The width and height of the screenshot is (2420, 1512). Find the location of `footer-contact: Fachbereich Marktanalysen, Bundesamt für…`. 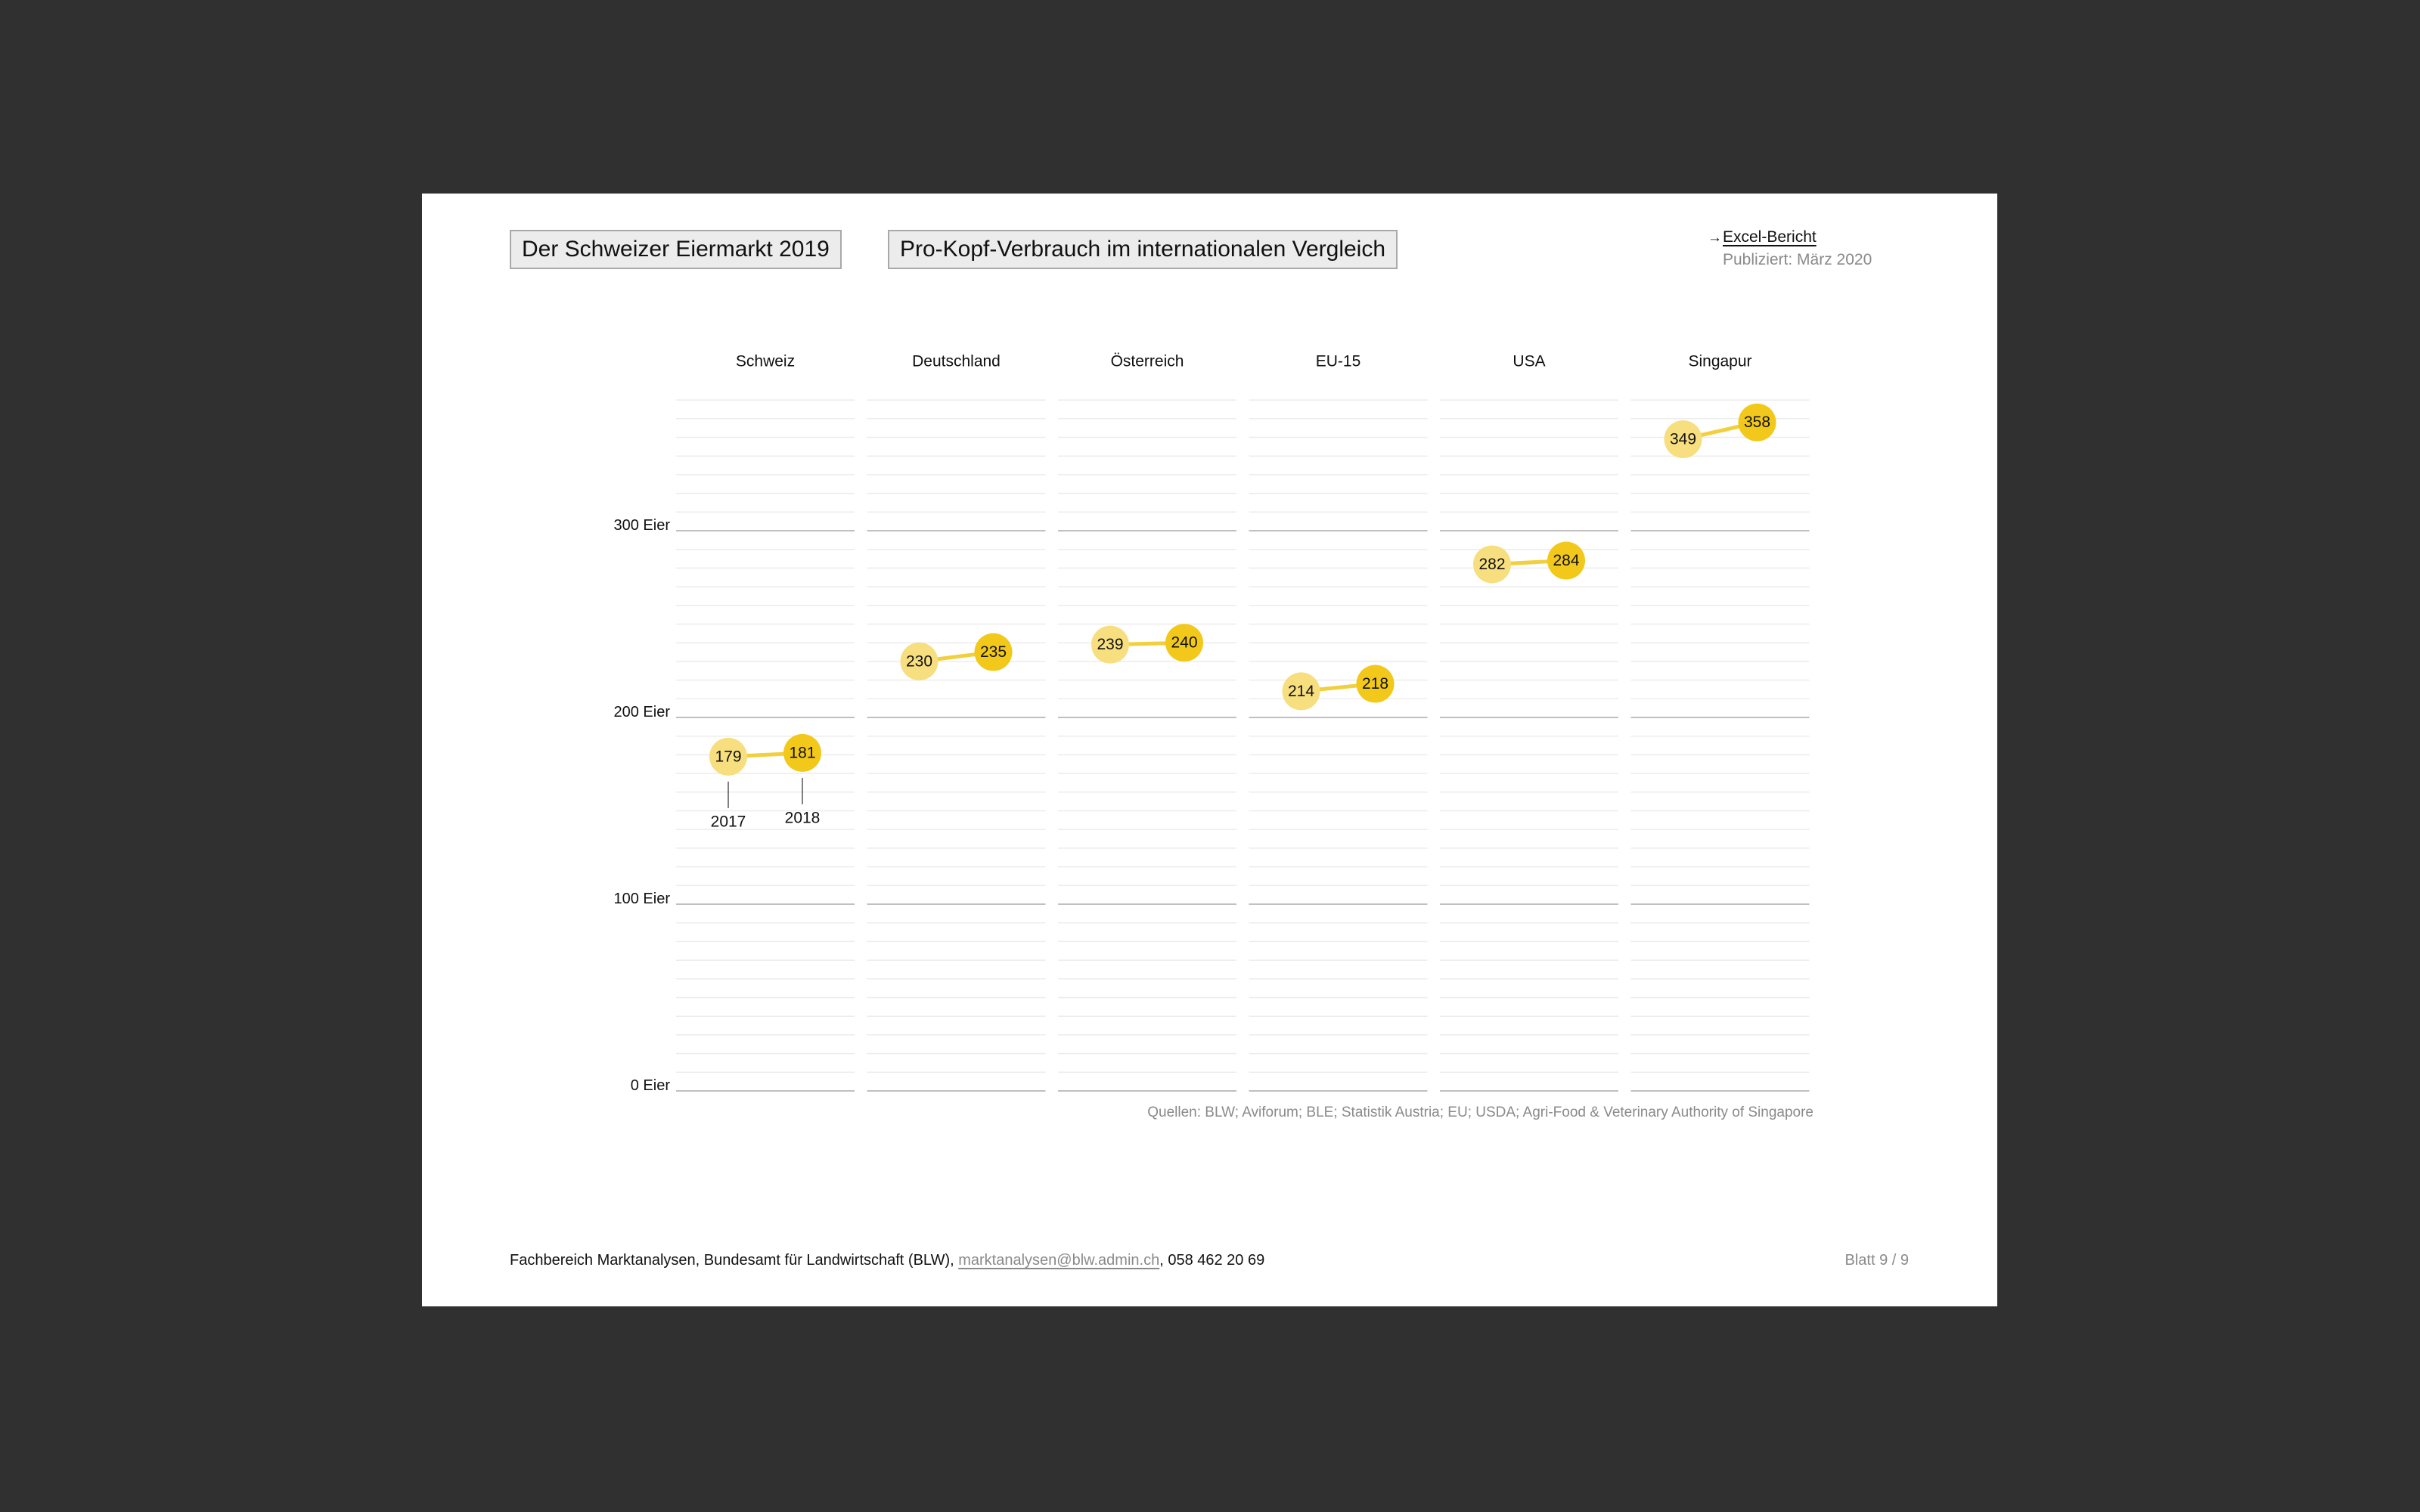

footer-contact: Fachbereich Marktanalysen, Bundesamt für… is located at coordinates (887, 1260).